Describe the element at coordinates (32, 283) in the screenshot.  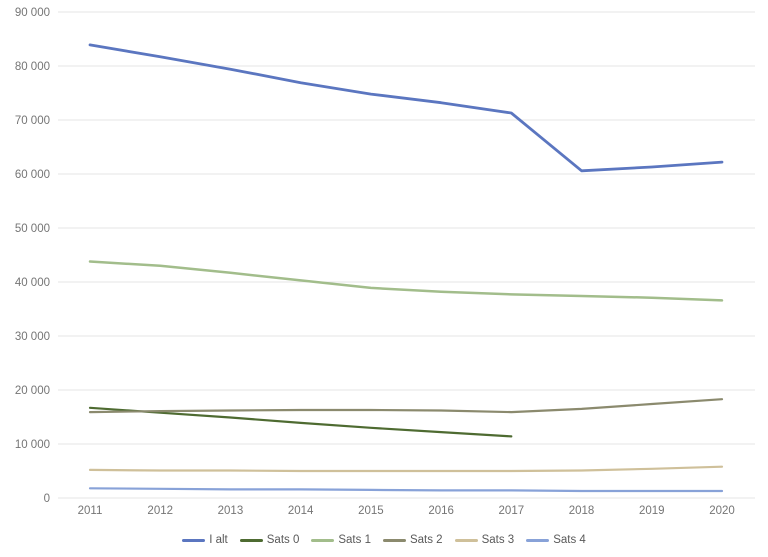
I see `y-axis-tick-label: 40 000` at that location.